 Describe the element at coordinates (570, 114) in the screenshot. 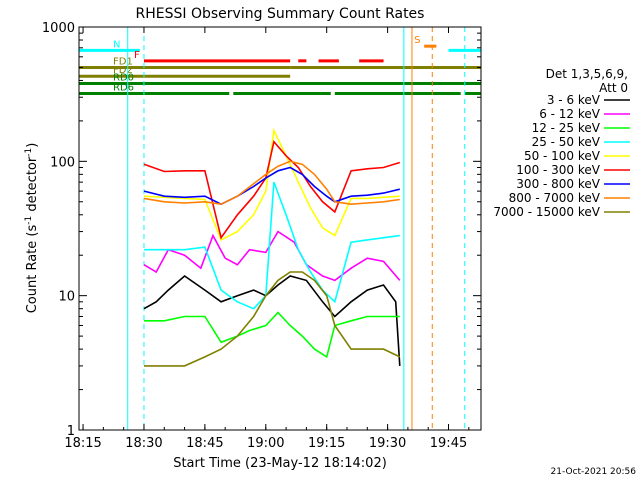

I see `legend-label-1: 6 - 12 keV` at that location.